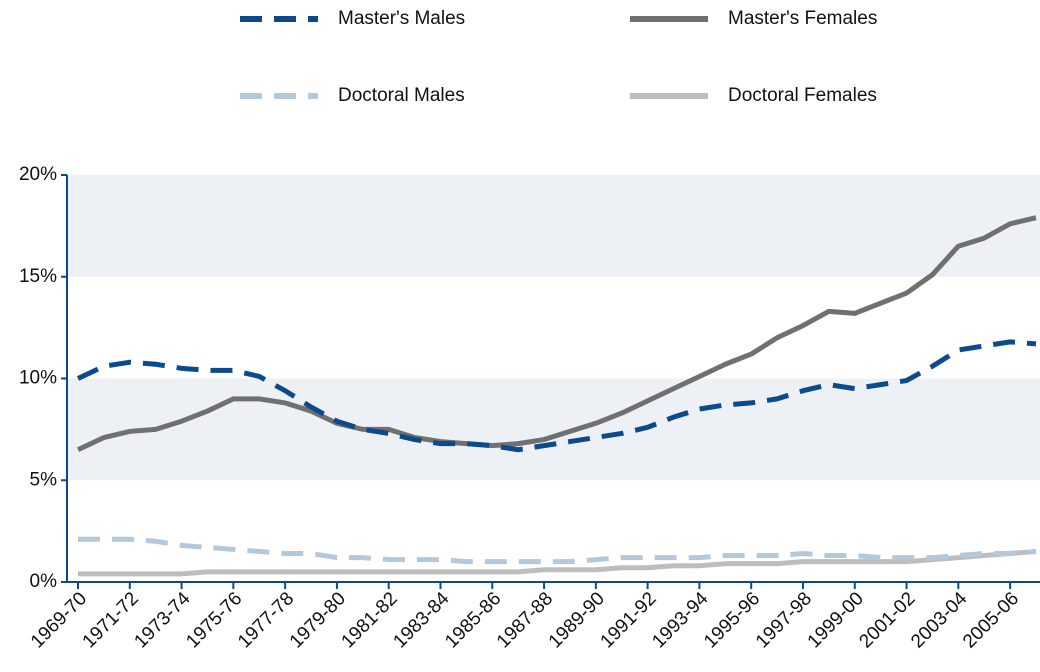 The image size is (1040, 672). What do you see at coordinates (991, 620) in the screenshot?
I see `x-tick-label: 2005-06` at bounding box center [991, 620].